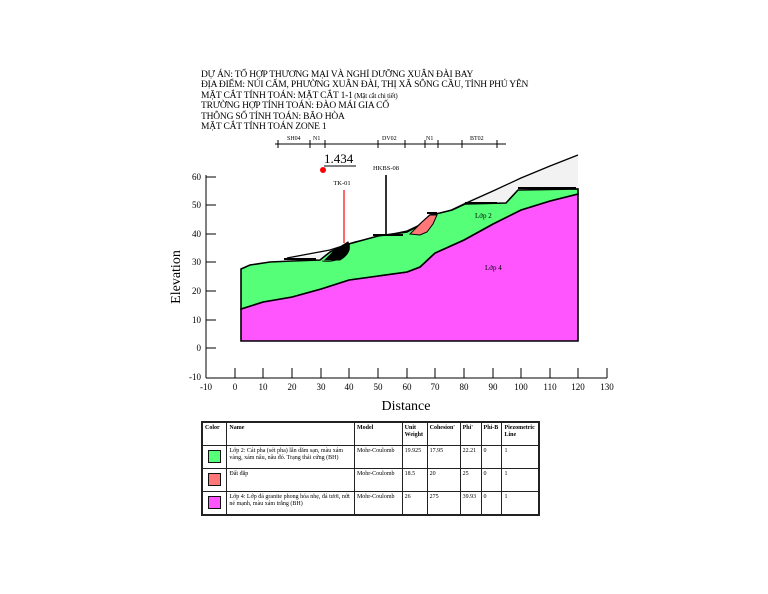 The height and width of the screenshot is (594, 768). Describe the element at coordinates (235, 387) in the screenshot. I see `x-tick-0: 0` at that location.